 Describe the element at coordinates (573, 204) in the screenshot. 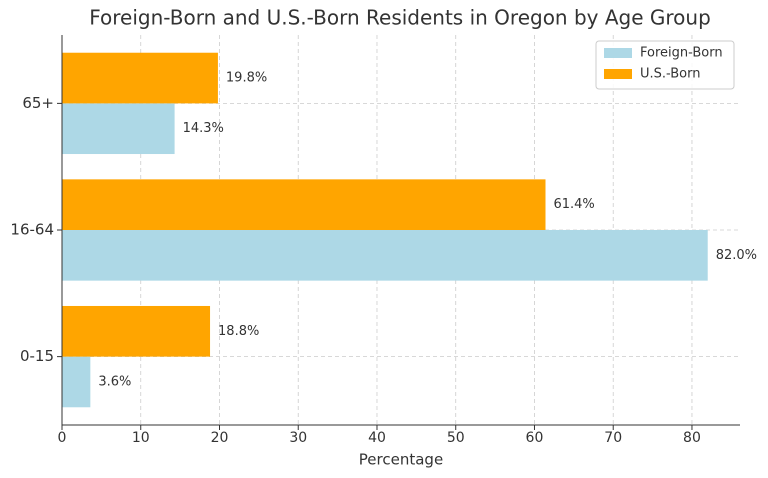

I see `value-label: 61.4%` at that location.